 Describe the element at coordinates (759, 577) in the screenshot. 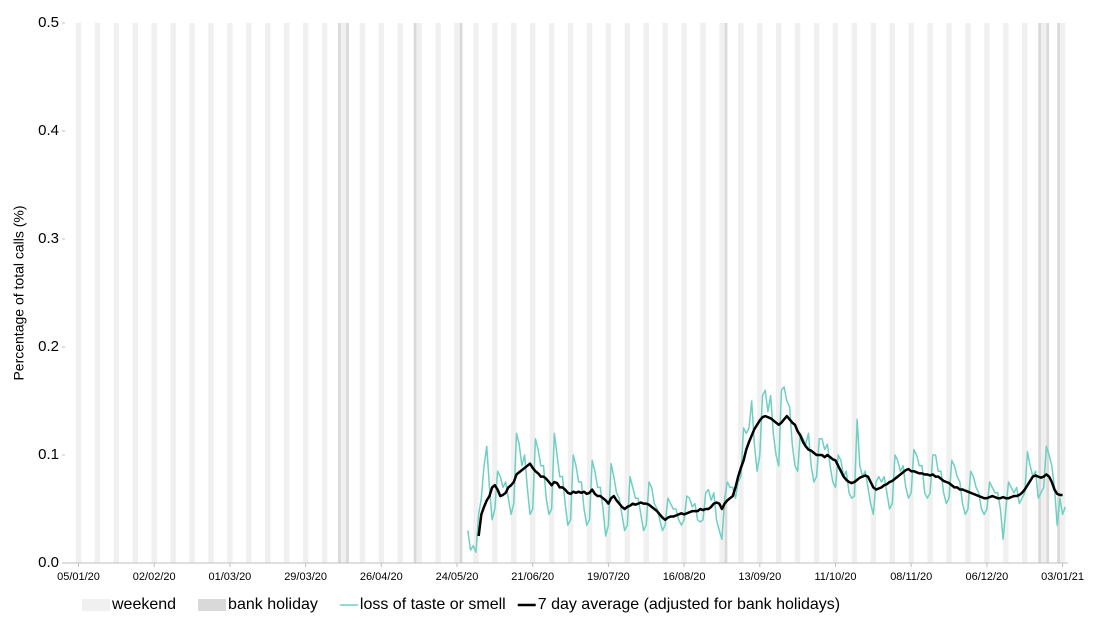

I see `x-tick-label: 13/09/20` at that location.